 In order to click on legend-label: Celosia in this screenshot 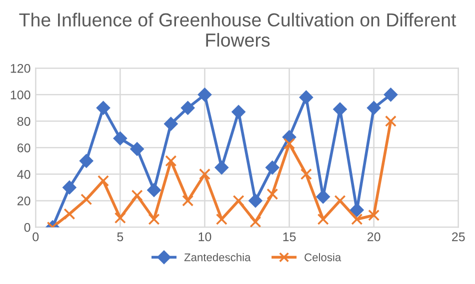, I will do `click(323, 257)`.